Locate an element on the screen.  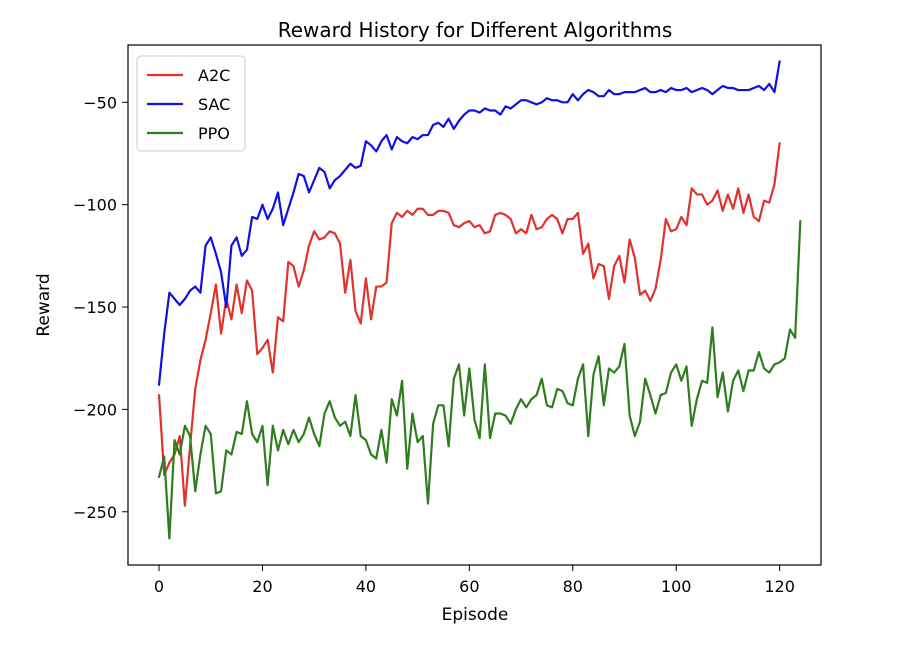
y-tick-label: −100 is located at coordinates (95, 205).